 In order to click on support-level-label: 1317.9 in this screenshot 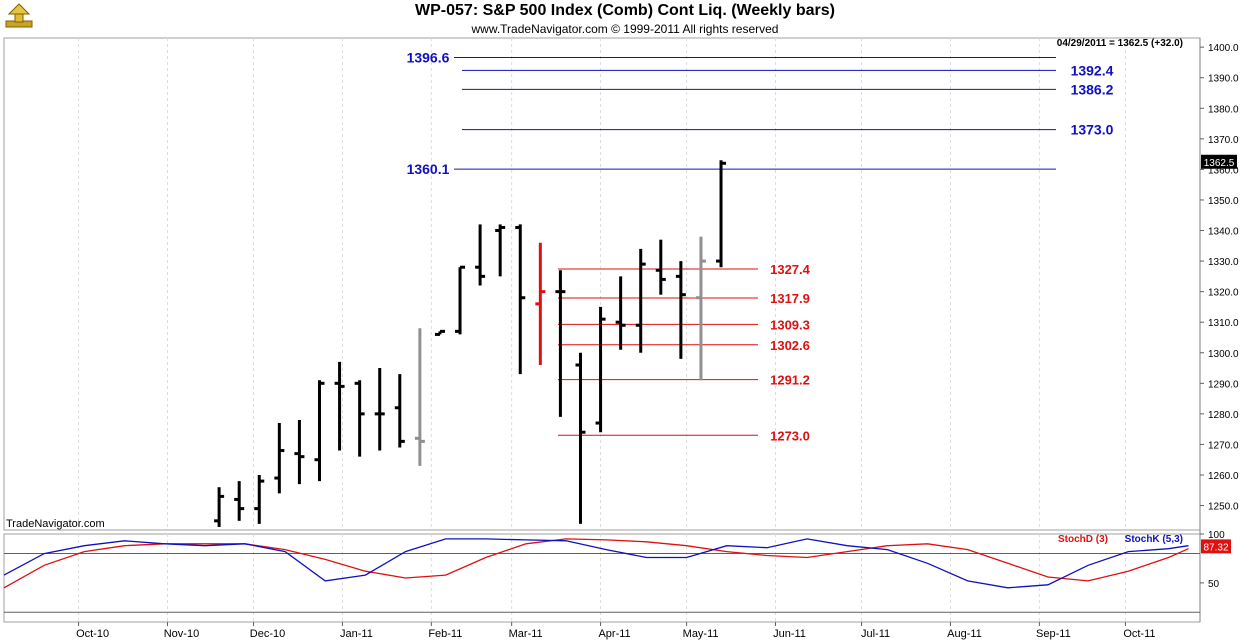, I will do `click(790, 298)`.